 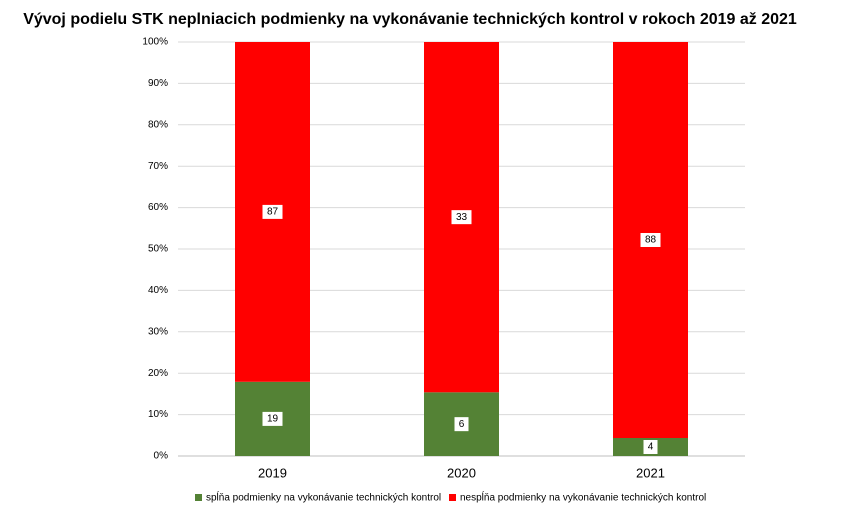 I want to click on data-label: 4, so click(x=651, y=447).